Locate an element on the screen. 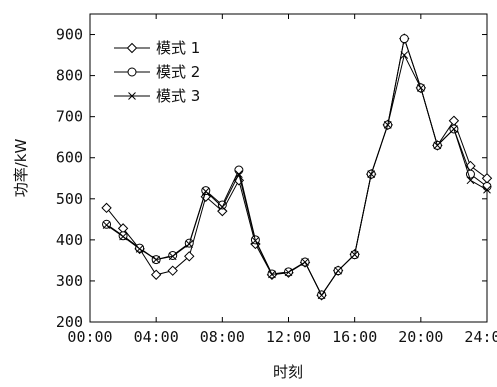 The height and width of the screenshot is (387, 497). legend-entry-3: 模式 3 is located at coordinates (157, 96).